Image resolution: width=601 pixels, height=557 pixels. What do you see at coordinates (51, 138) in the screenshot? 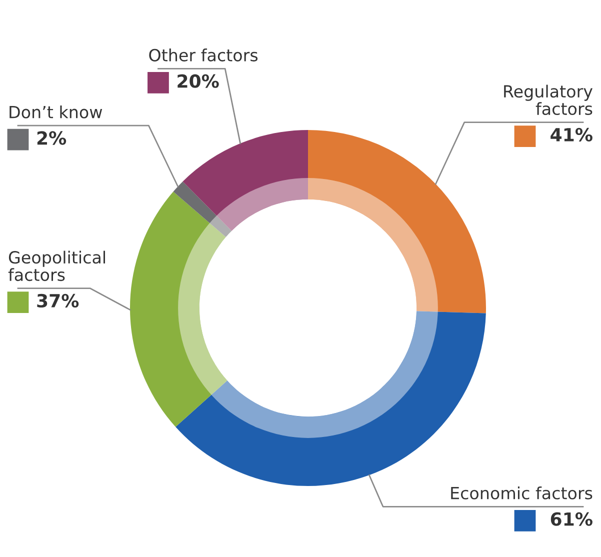
I see `data-label: 2%` at bounding box center [51, 138].